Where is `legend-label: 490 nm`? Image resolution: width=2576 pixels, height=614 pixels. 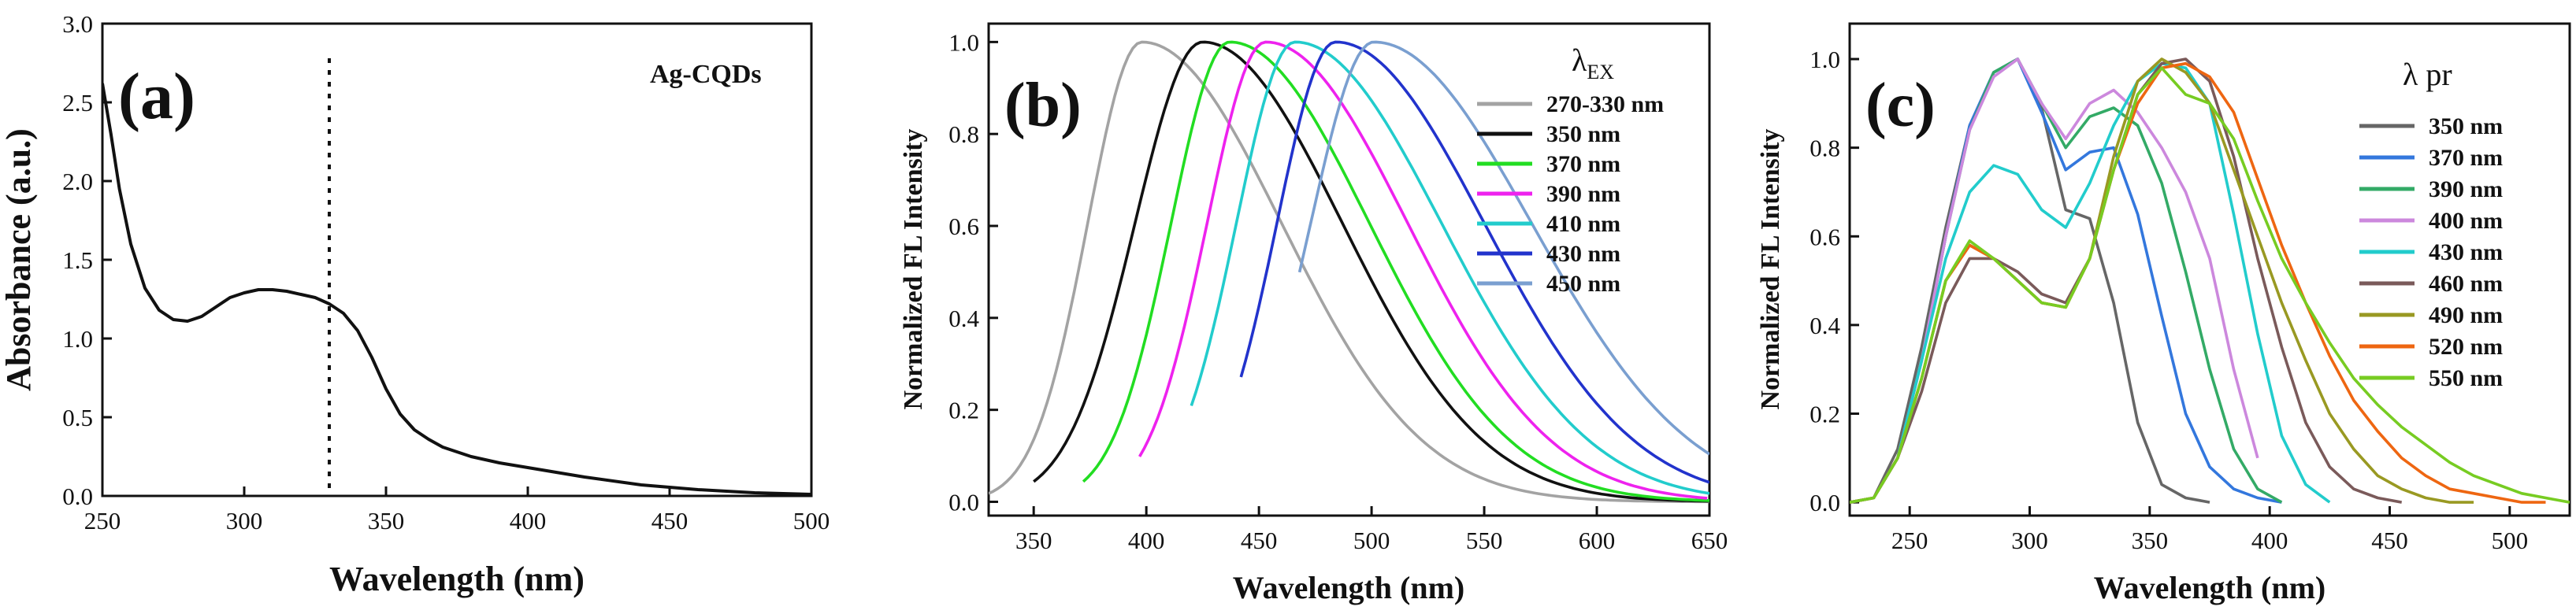 legend-label: 490 nm is located at coordinates (2466, 315).